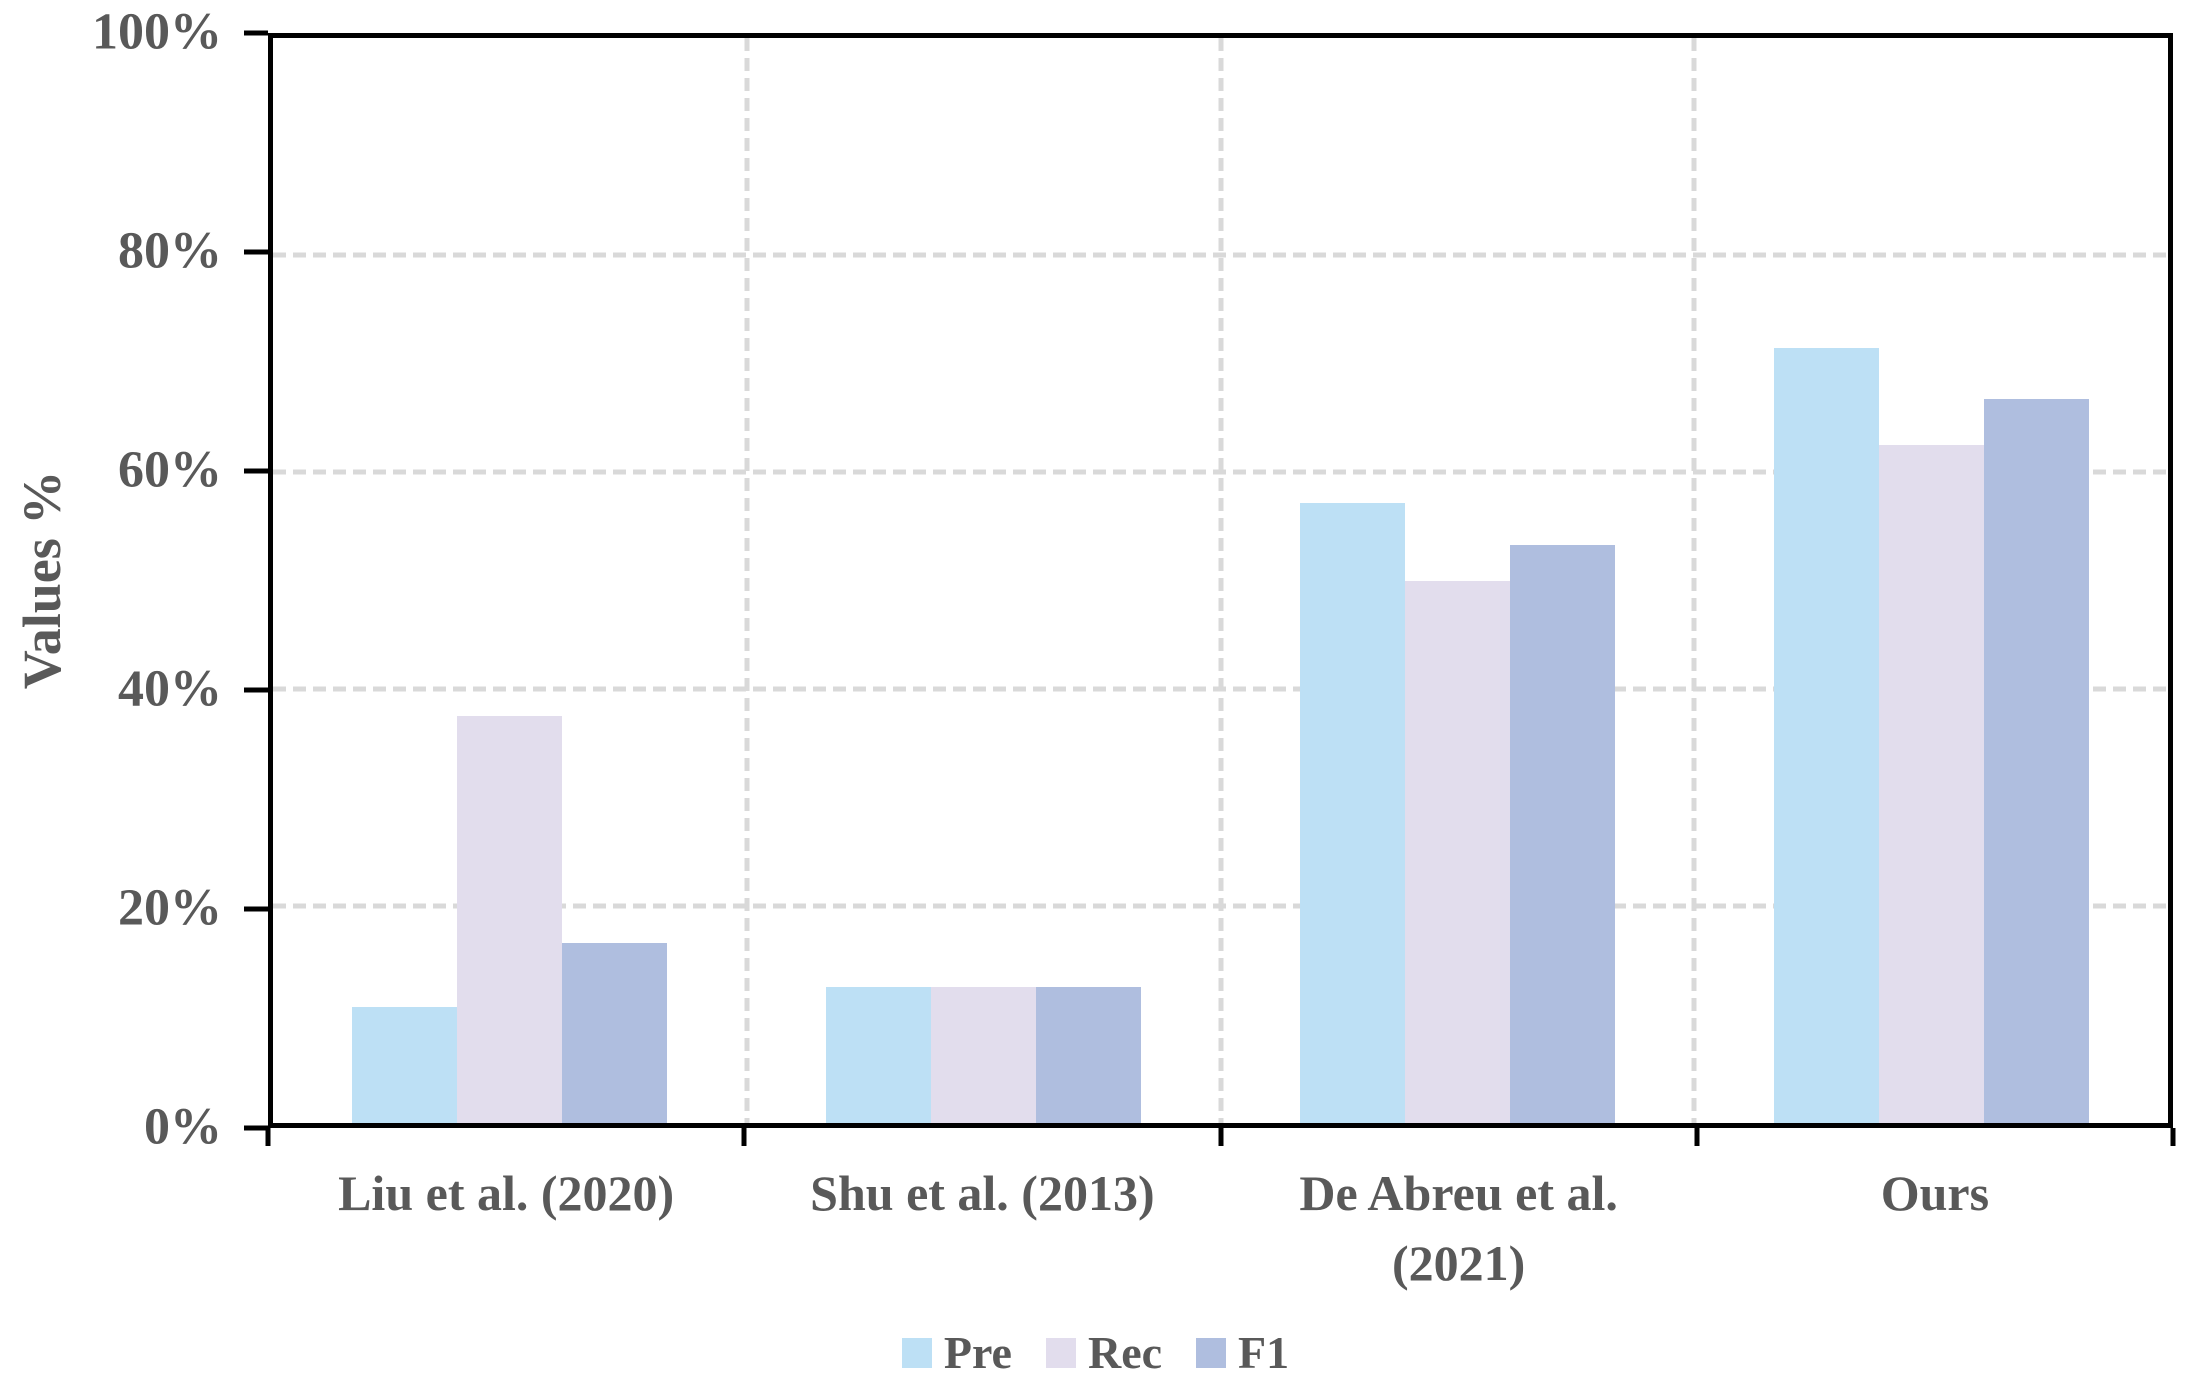  I want to click on y-tick-label: 80%, so click(170, 251).